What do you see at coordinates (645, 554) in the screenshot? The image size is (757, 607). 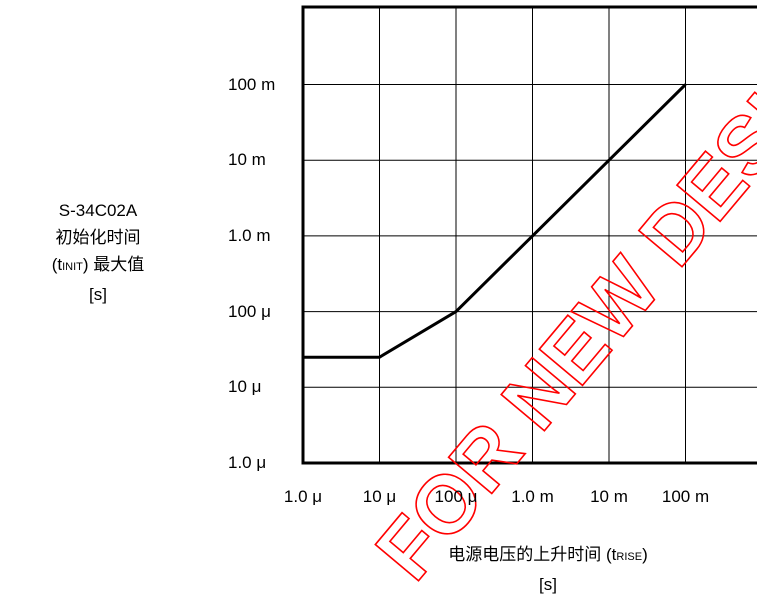 I see `x-axis-label-suffix: )` at bounding box center [645, 554].